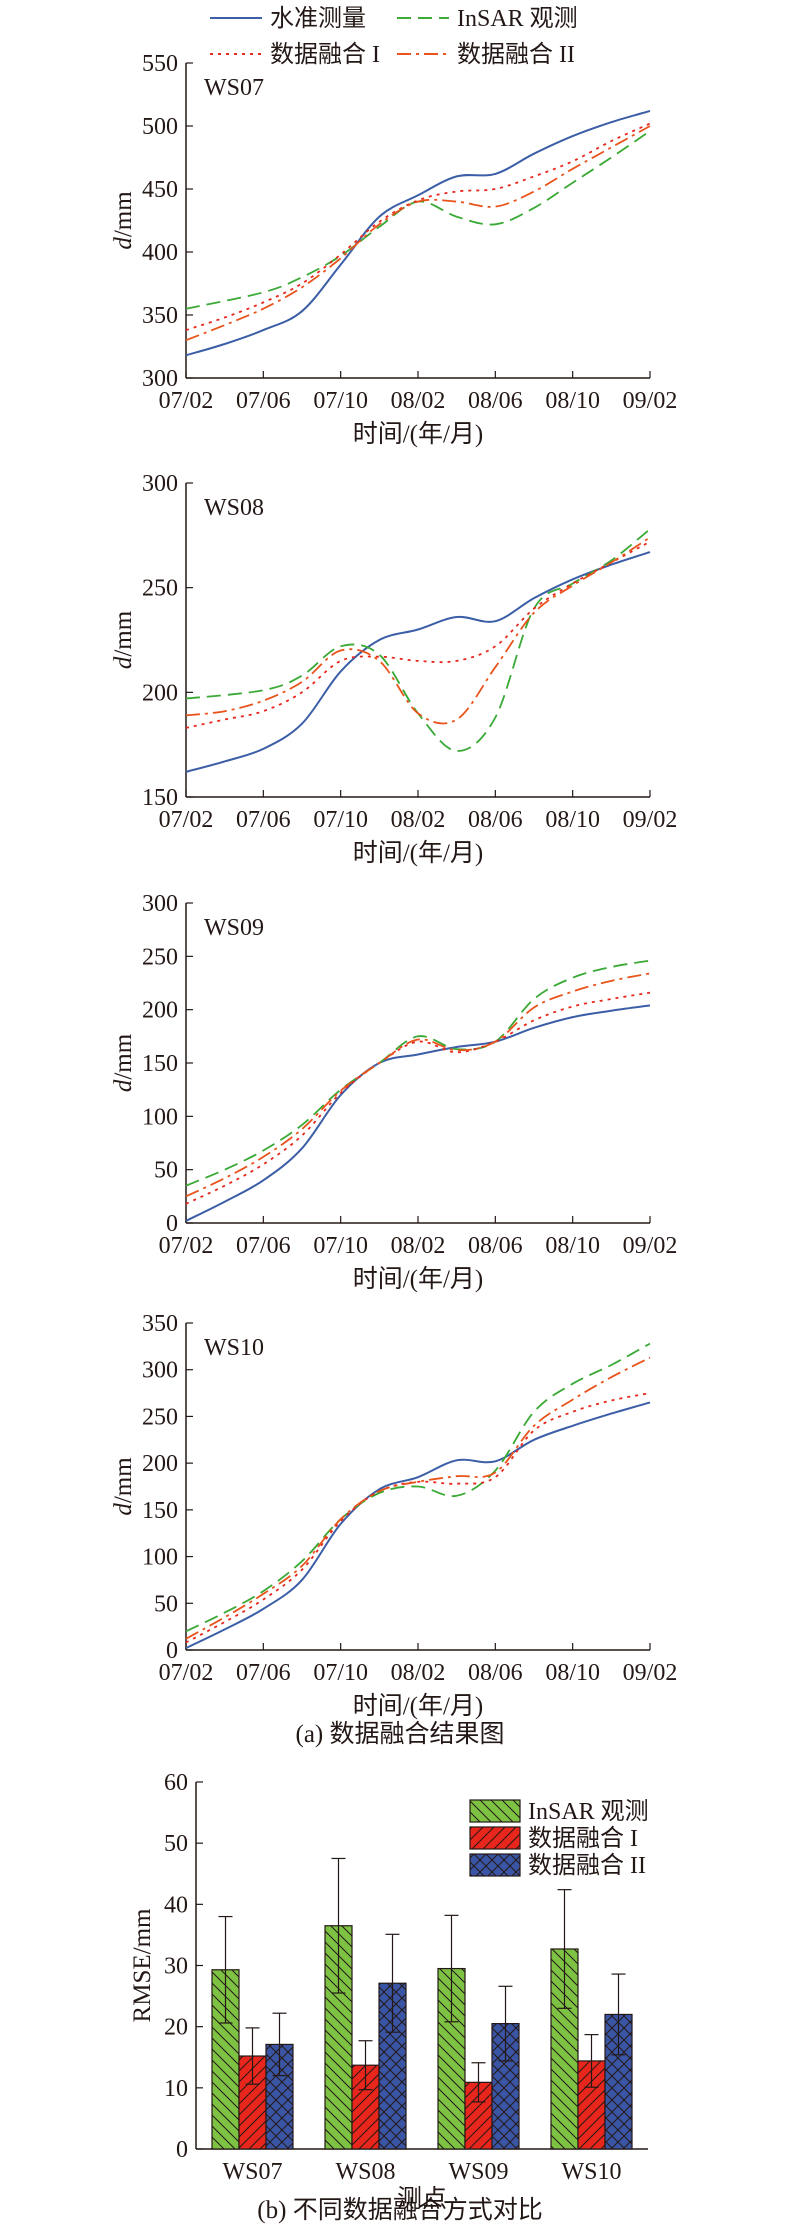 This screenshot has width=800, height=2229. I want to click on y-tick-label: 500, so click(160, 127).